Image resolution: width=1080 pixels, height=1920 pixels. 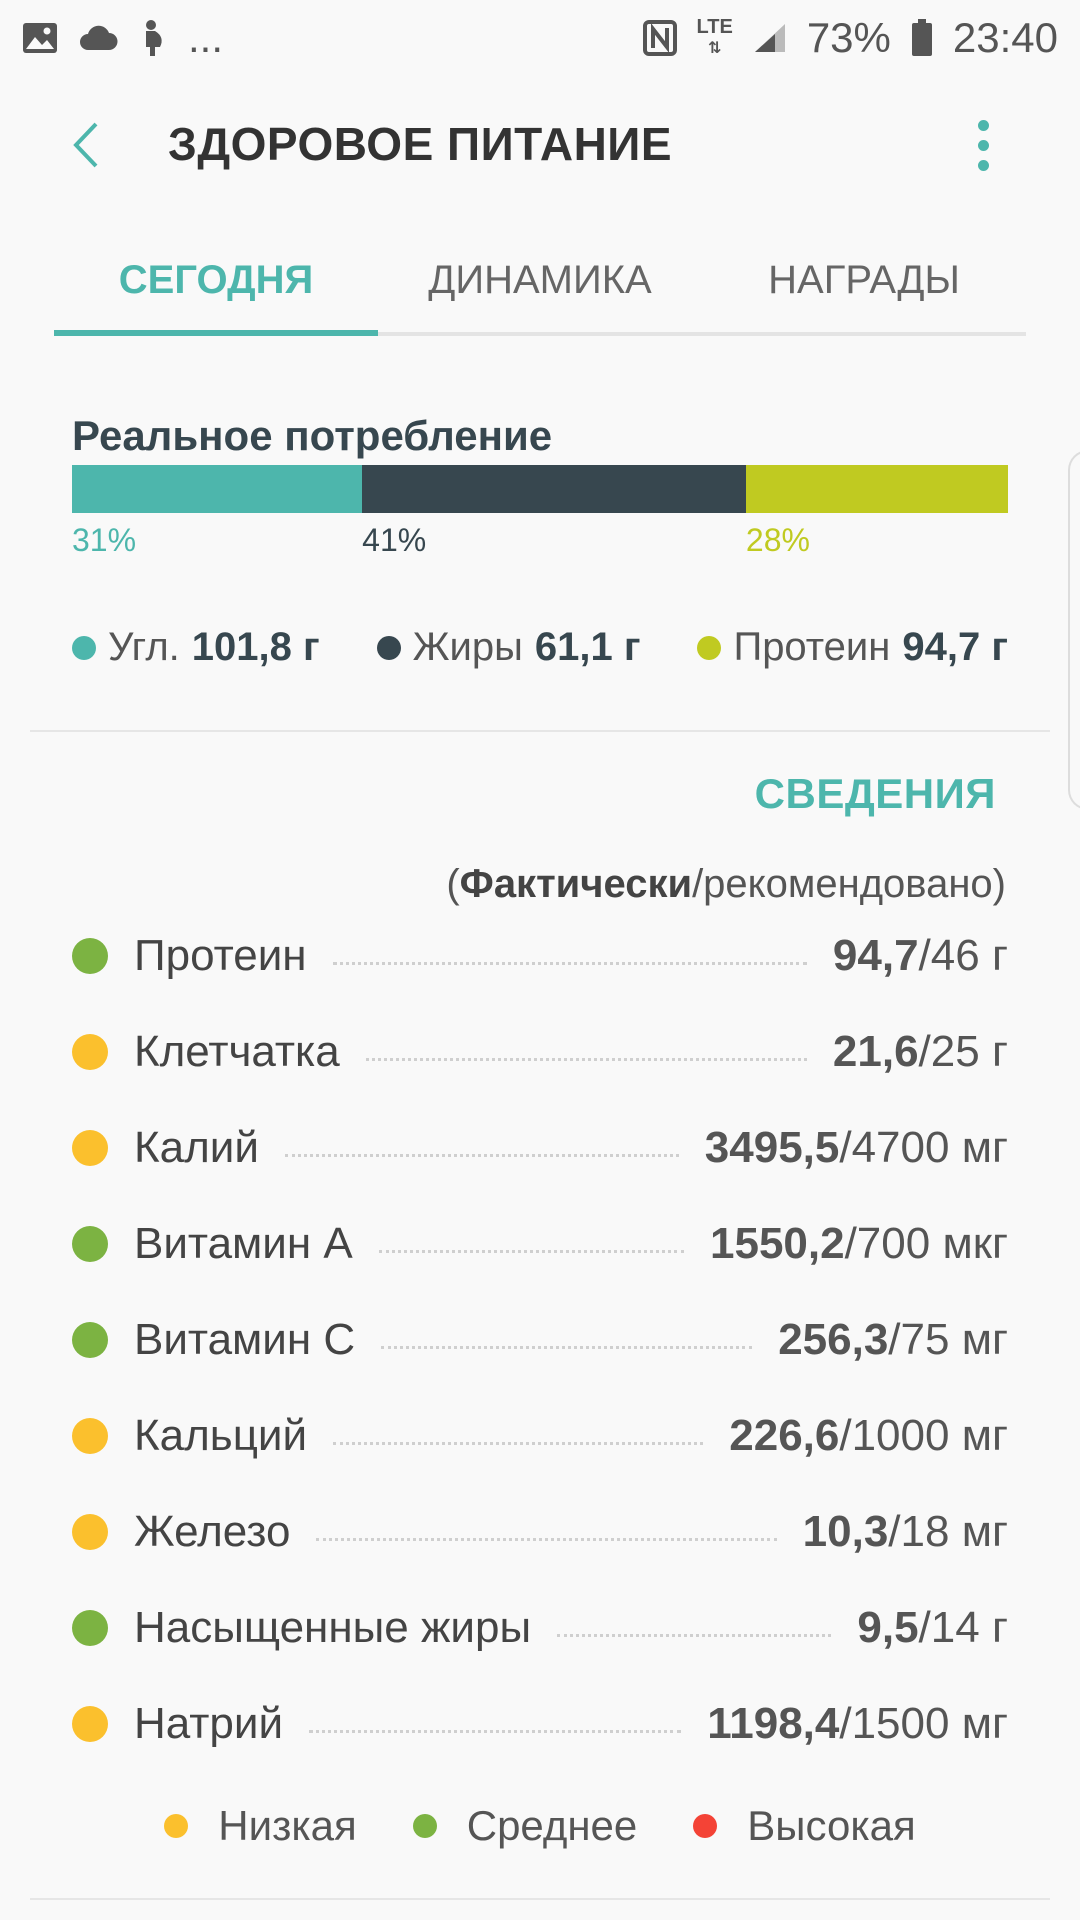 I want to click on nutrient-recommended: /18 мг, so click(x=948, y=1531).